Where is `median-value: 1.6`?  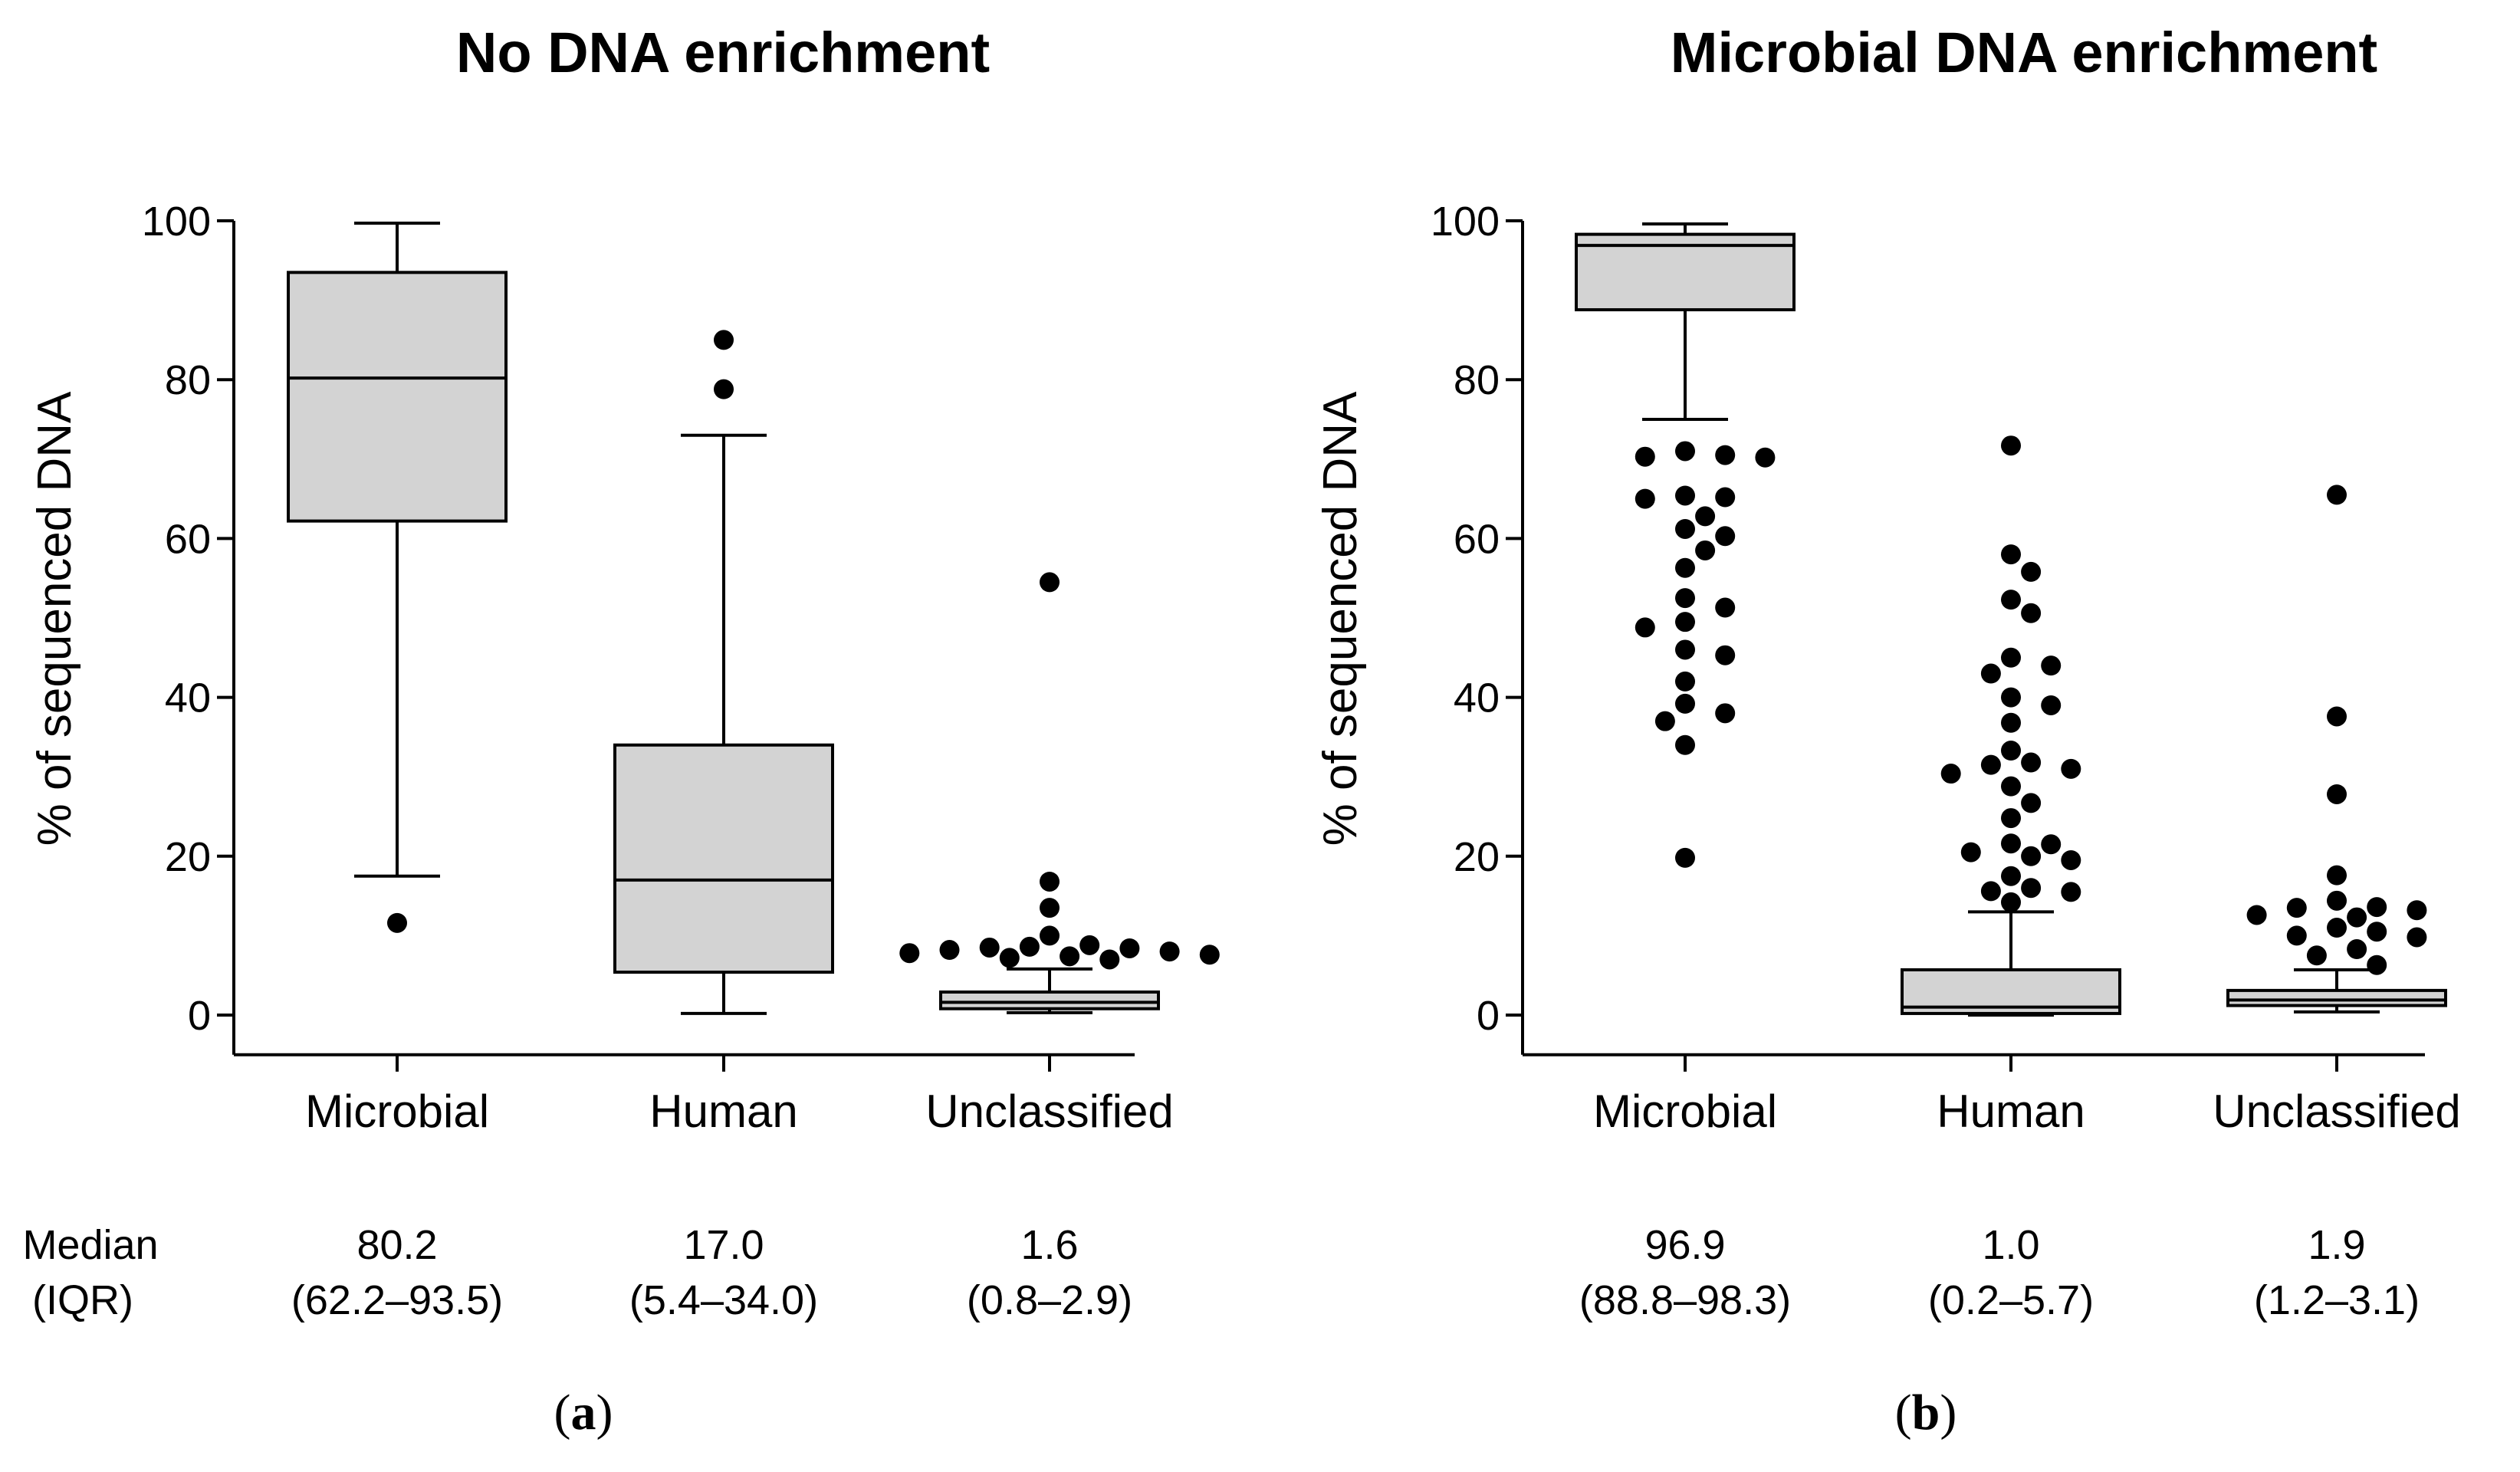
median-value: 1.6 is located at coordinates (1049, 1245).